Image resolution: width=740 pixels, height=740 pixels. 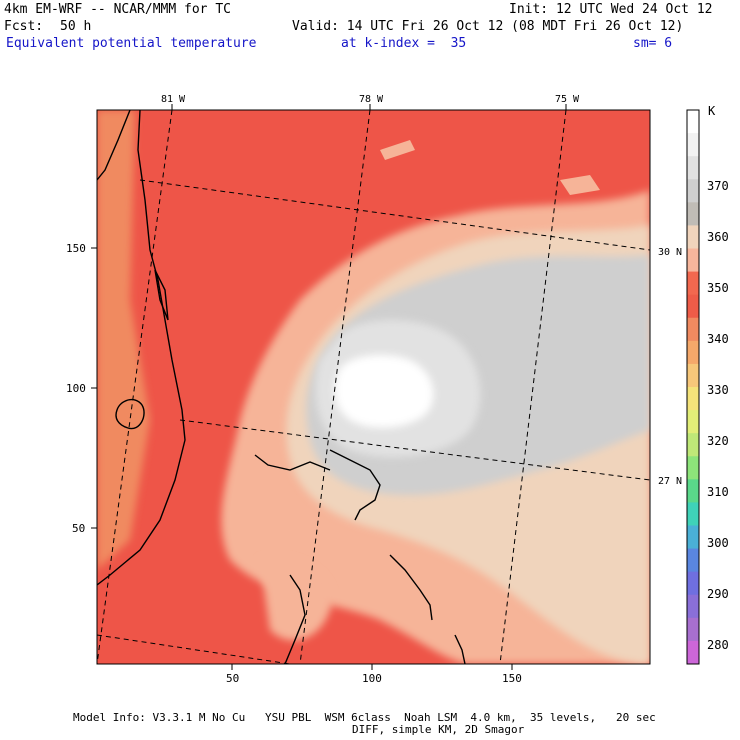 I want to click on x-tick-label: 150, so click(x=512, y=678).